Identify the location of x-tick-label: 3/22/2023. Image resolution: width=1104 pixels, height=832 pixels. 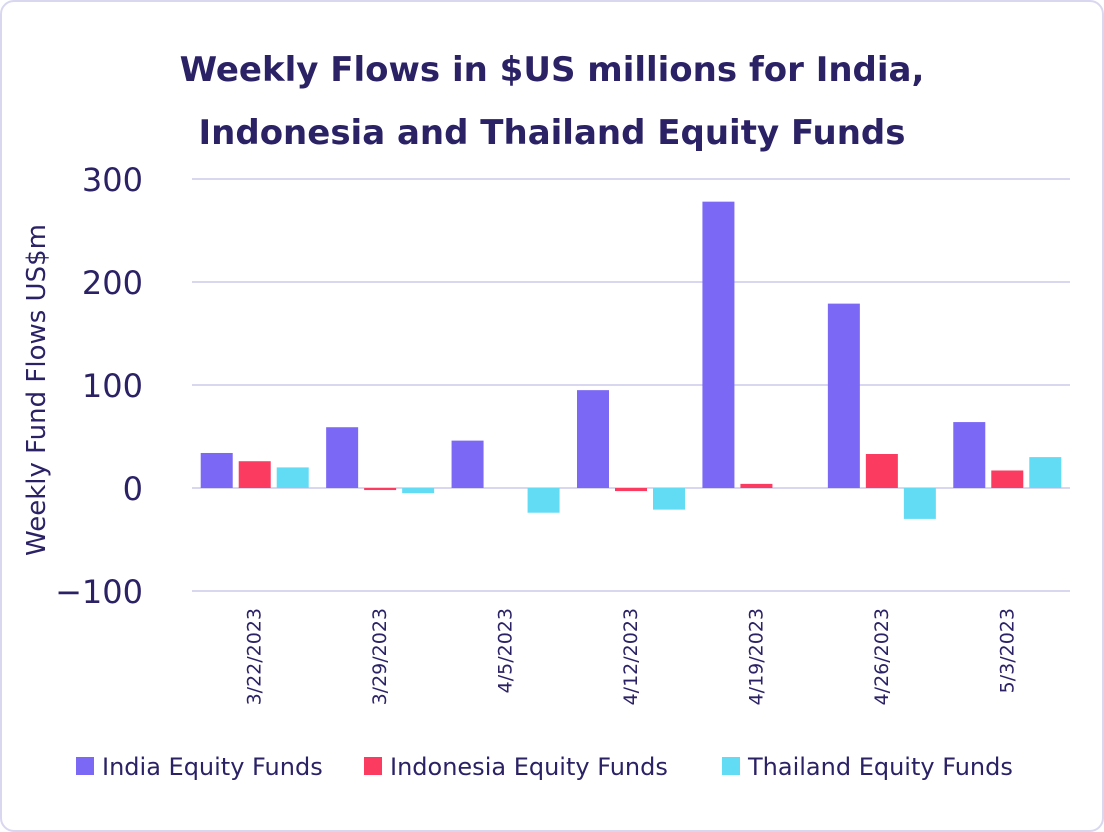
(255, 656).